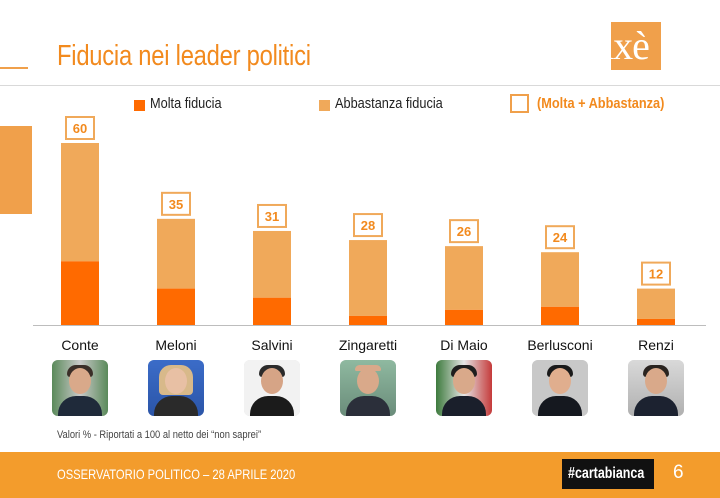 The image size is (720, 498). What do you see at coordinates (184, 56) in the screenshot?
I see `page-title: Fiducia nei leader politici` at bounding box center [184, 56].